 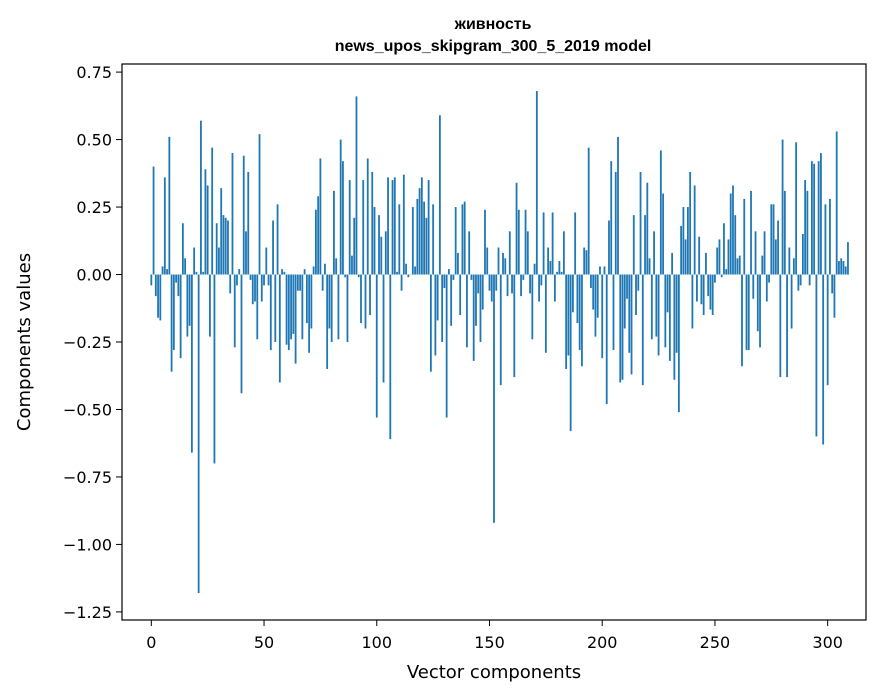 I want to click on y-tick-label: −1.25, so click(x=87, y=612).